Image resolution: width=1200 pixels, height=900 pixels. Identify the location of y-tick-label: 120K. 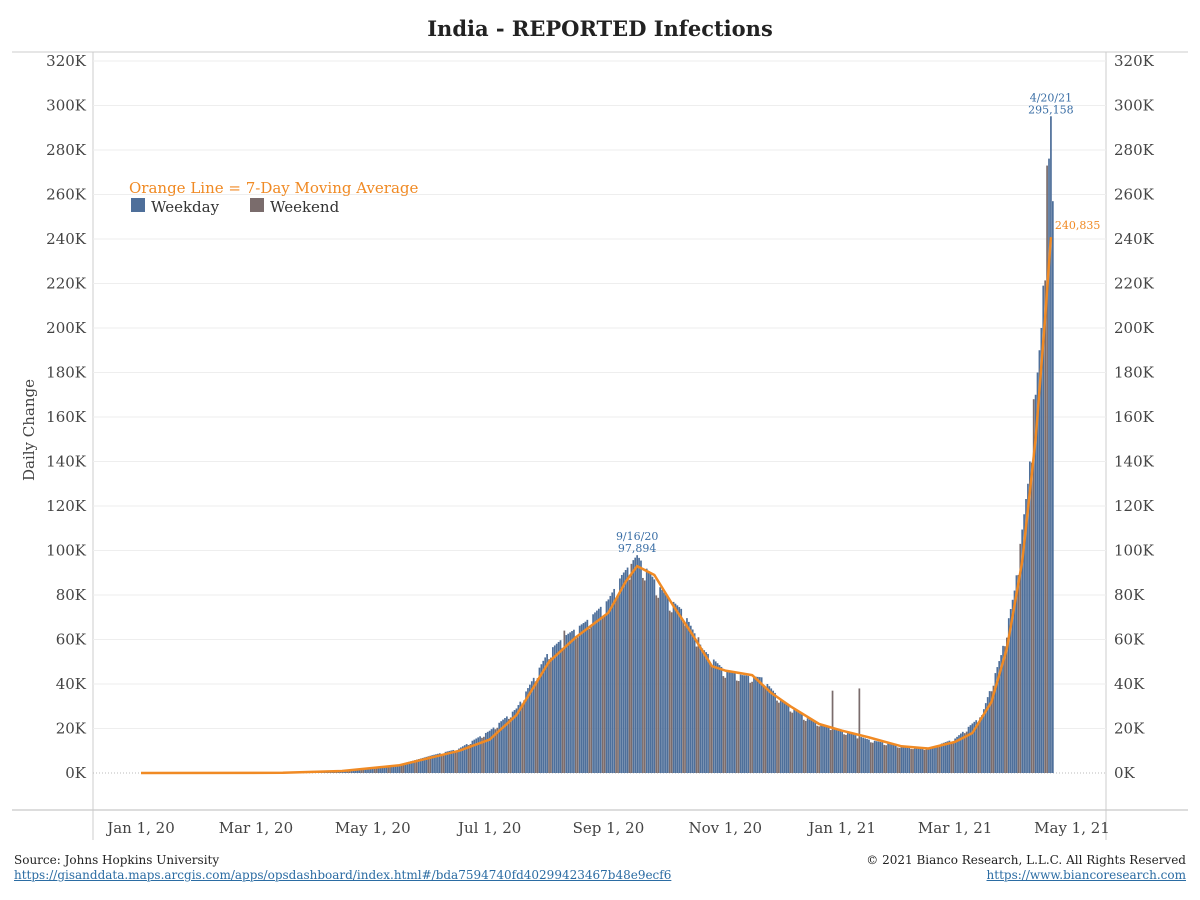
(1134, 506).